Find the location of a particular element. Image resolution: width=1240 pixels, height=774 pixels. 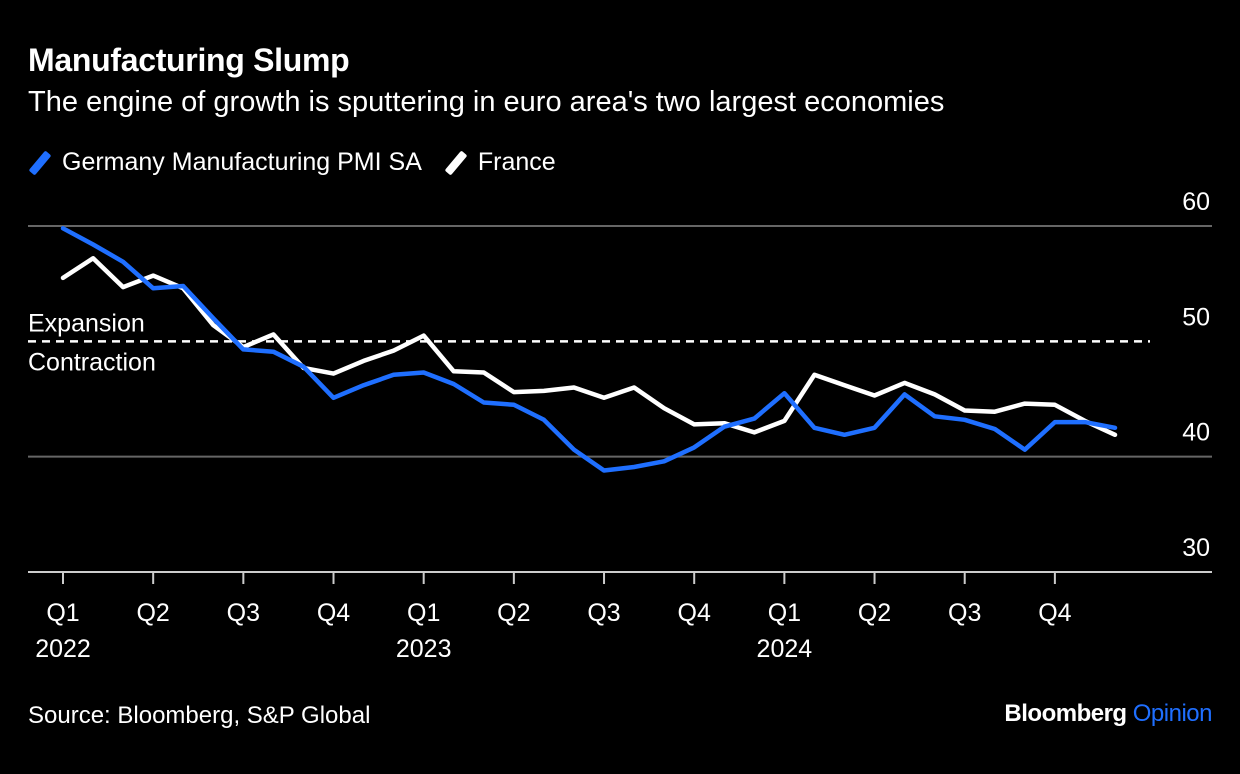

source-note: Source: Bloomberg, S&P Global is located at coordinates (199, 715).